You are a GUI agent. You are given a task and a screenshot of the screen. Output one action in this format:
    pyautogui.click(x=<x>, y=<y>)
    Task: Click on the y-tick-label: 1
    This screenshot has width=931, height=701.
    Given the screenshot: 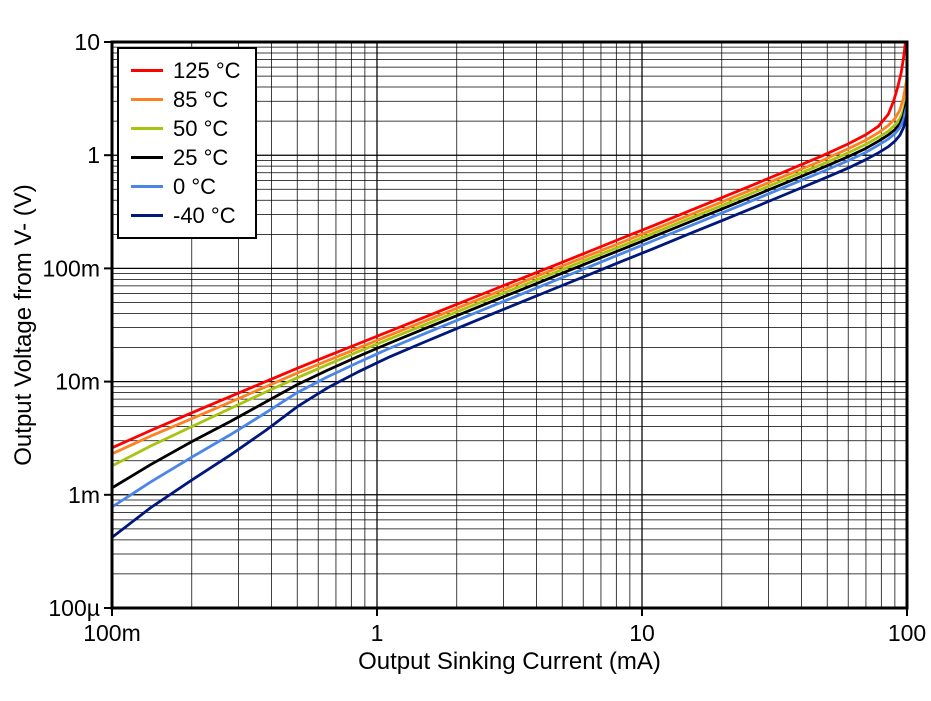 What is the action you would take?
    pyautogui.click(x=93, y=155)
    